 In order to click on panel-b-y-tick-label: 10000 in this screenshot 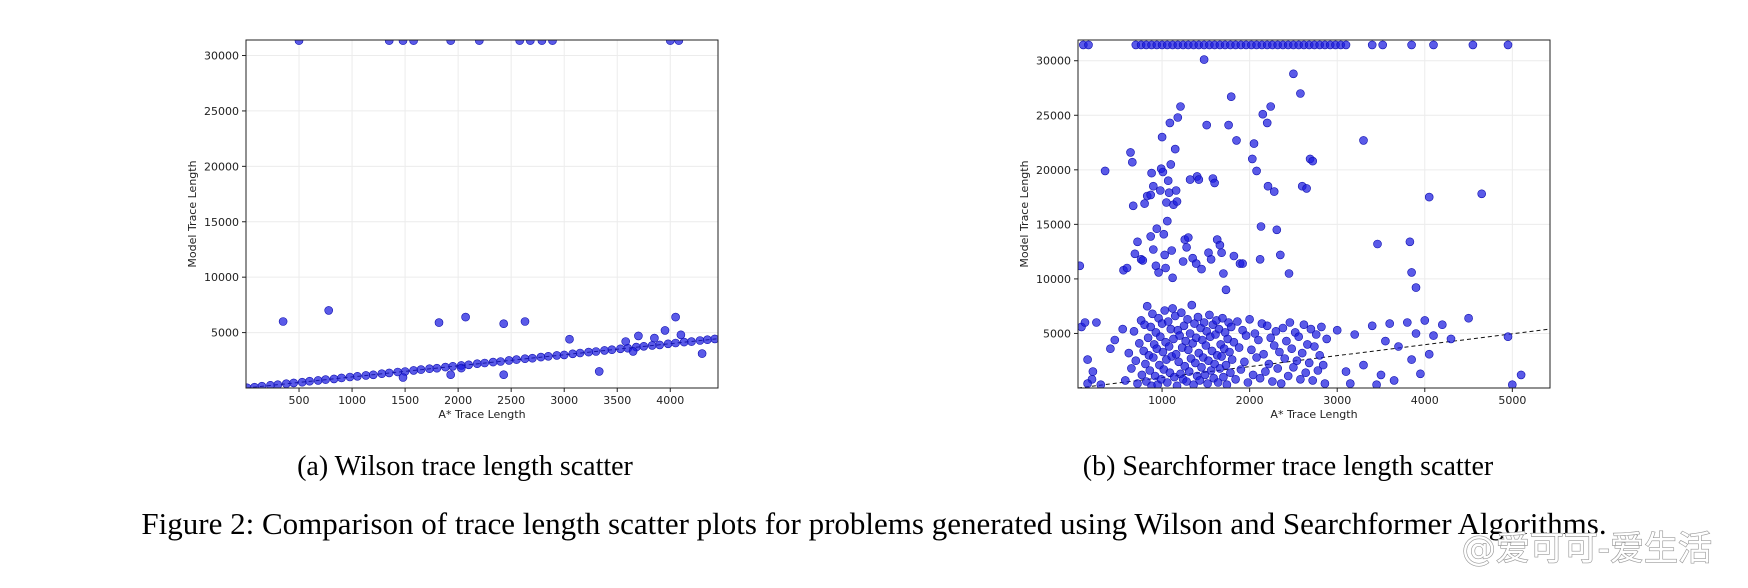, I will do `click(1053, 279)`.